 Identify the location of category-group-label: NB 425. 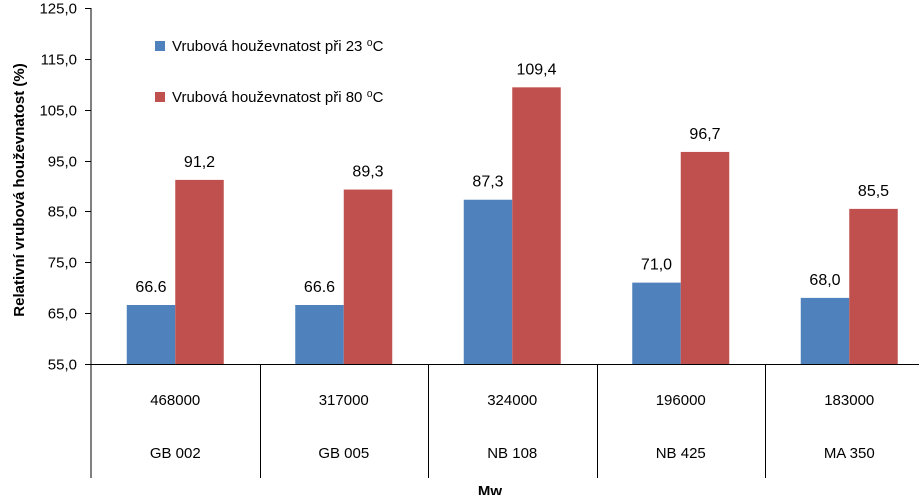
(681, 453).